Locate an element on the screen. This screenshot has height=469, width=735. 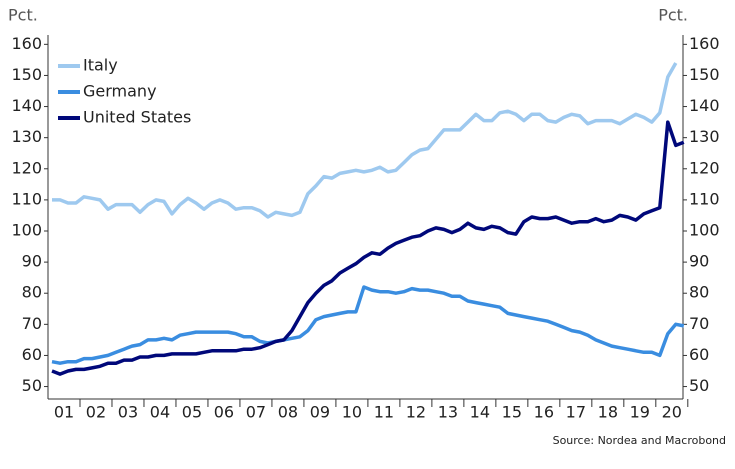
y2-tick-label: 140 is located at coordinates (704, 105).